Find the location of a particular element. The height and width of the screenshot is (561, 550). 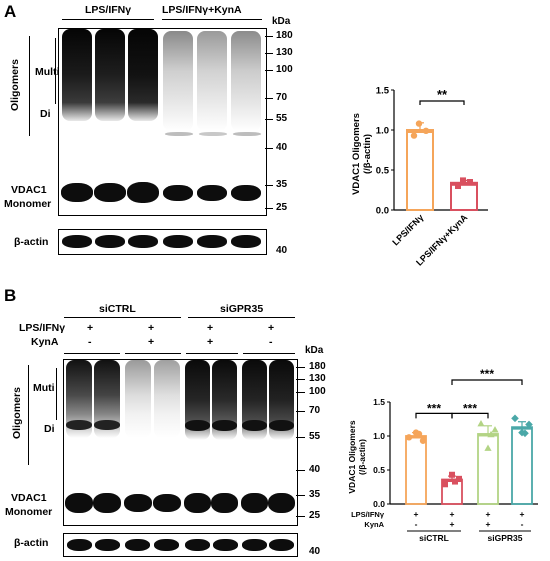

group-line-lps is located at coordinates (108, 20).